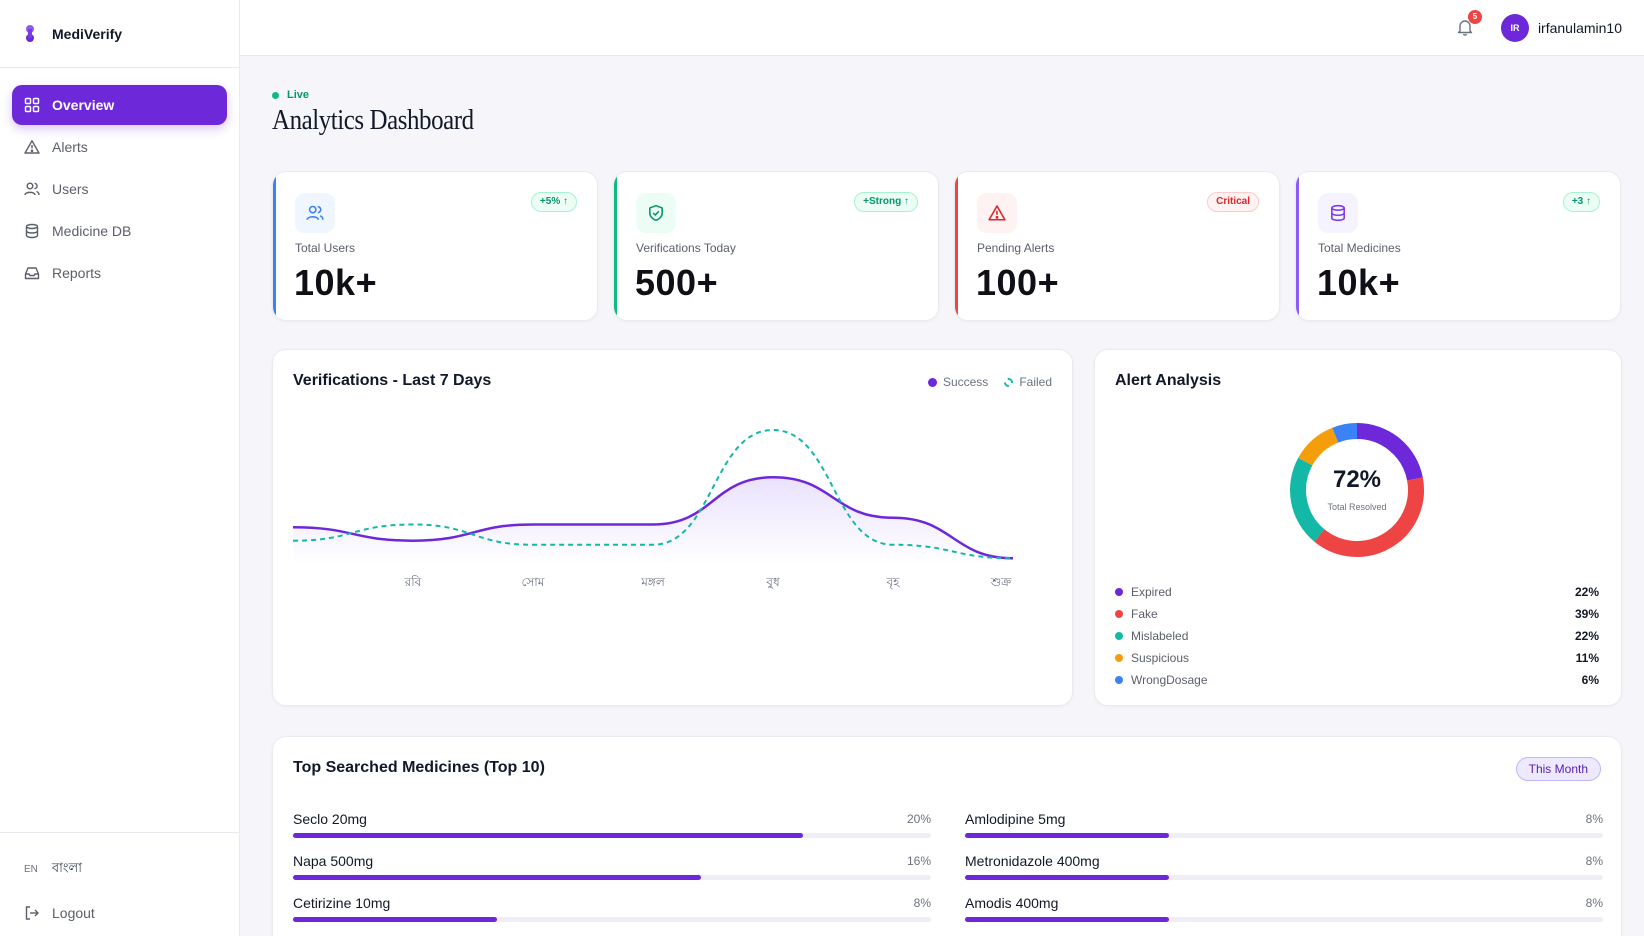  I want to click on legend-label: Failed, so click(1035, 382).